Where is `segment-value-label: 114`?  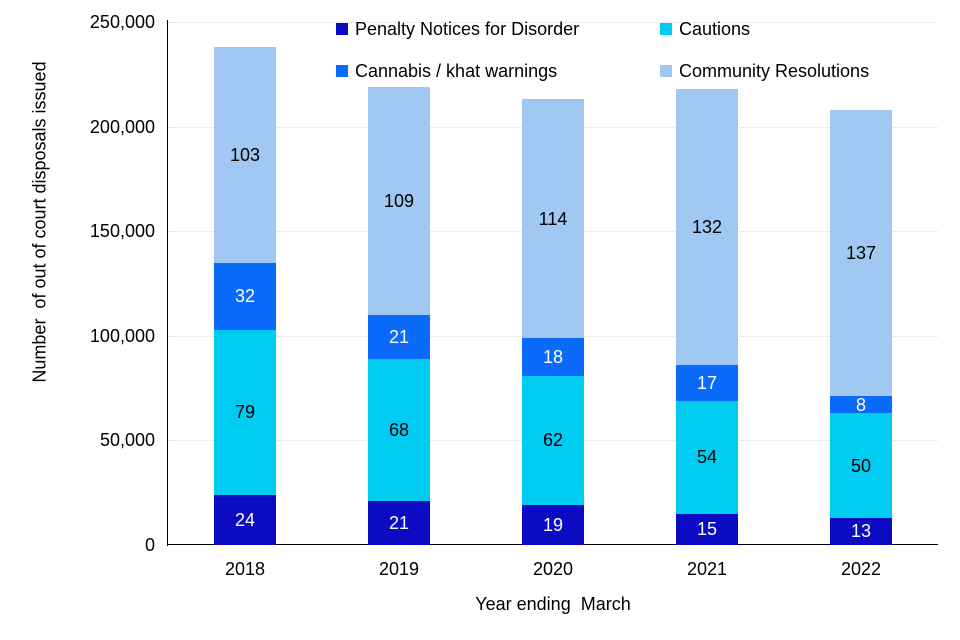
segment-value-label: 114 is located at coordinates (553, 218).